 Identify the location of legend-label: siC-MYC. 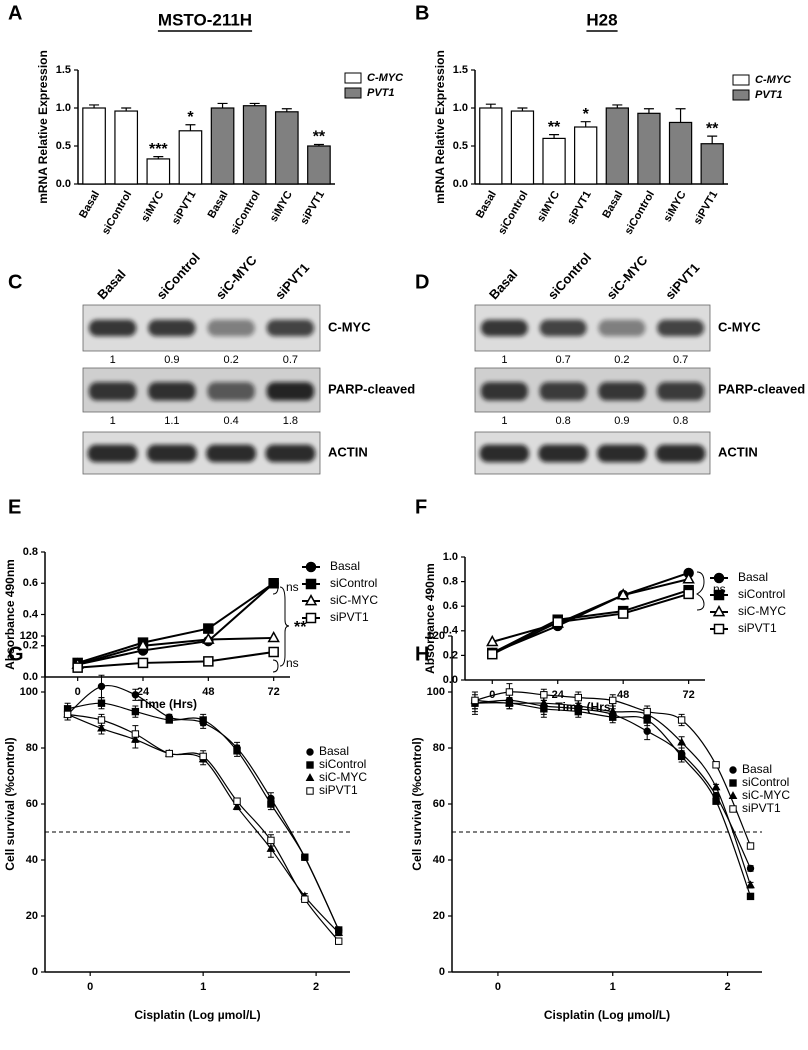
(354, 600).